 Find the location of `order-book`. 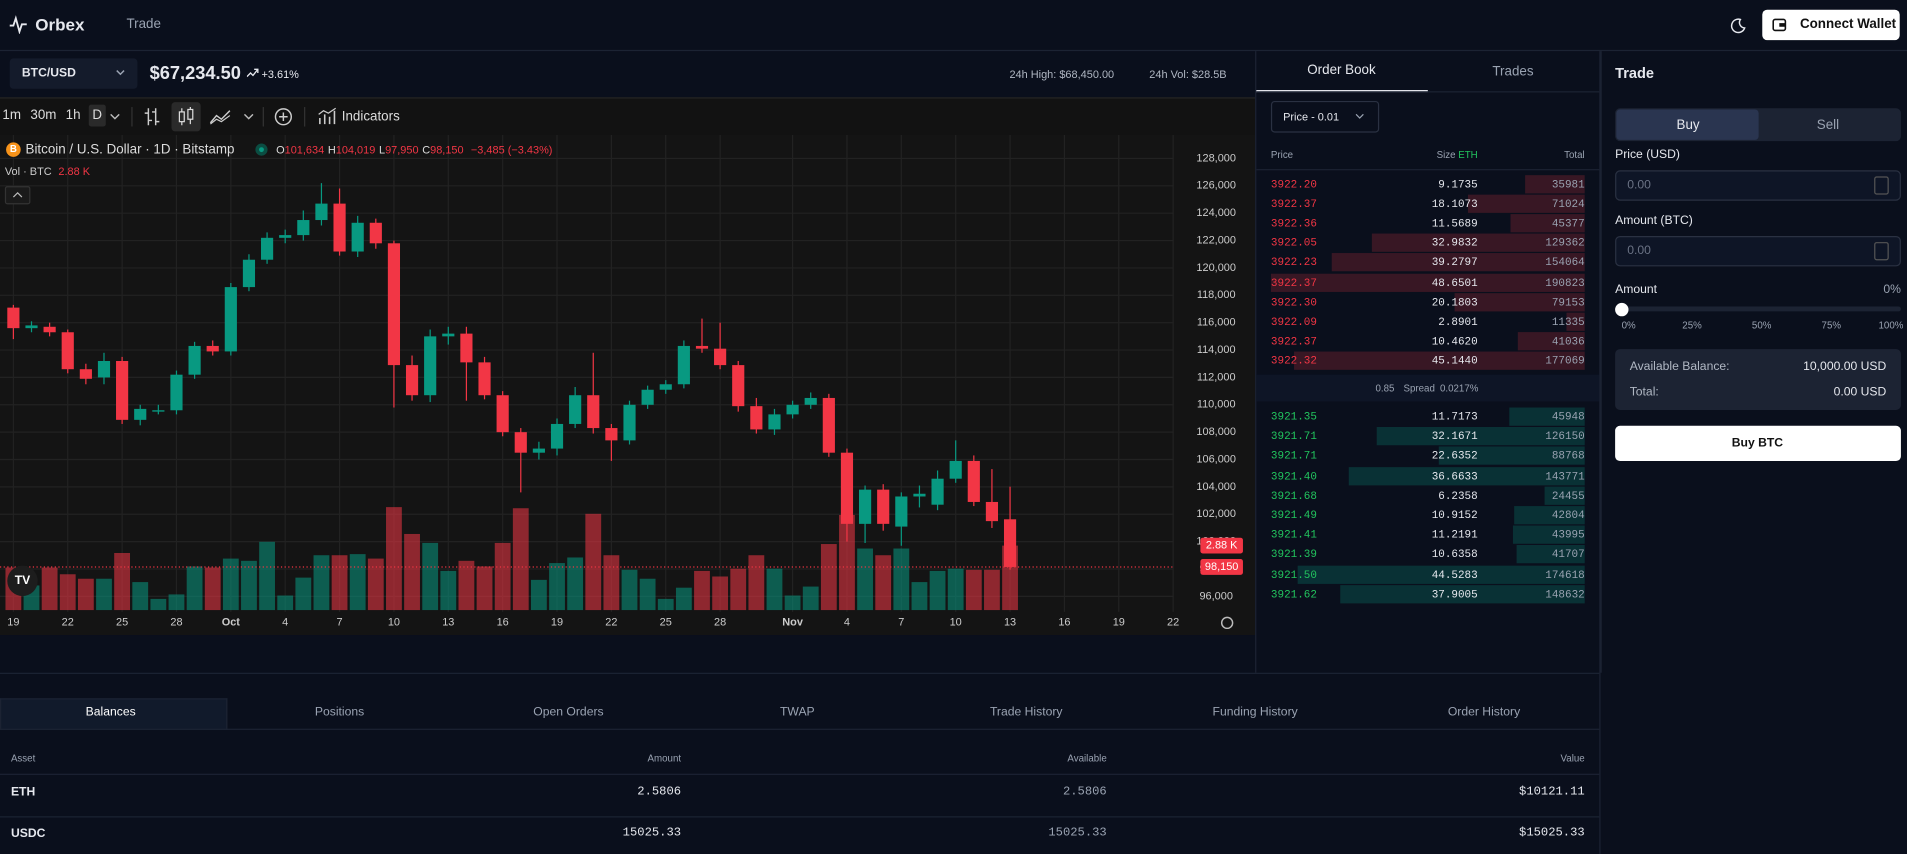

order-book is located at coordinates (1428, 362).